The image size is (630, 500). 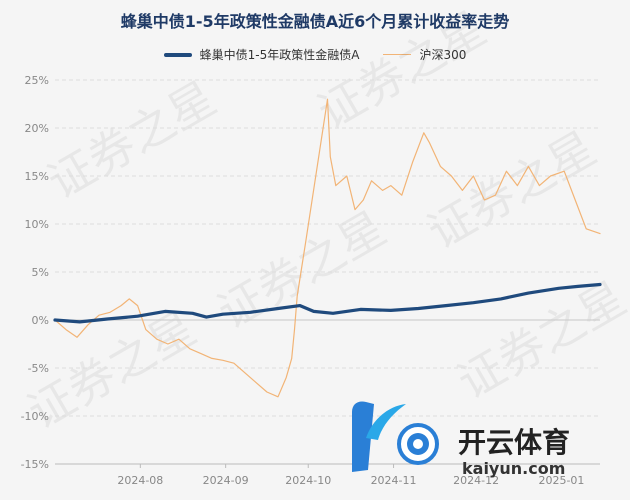 What do you see at coordinates (279, 55) in the screenshot?
I see `legend-label-fund: 蜂巢中债1-5年政策性金融债A` at bounding box center [279, 55].